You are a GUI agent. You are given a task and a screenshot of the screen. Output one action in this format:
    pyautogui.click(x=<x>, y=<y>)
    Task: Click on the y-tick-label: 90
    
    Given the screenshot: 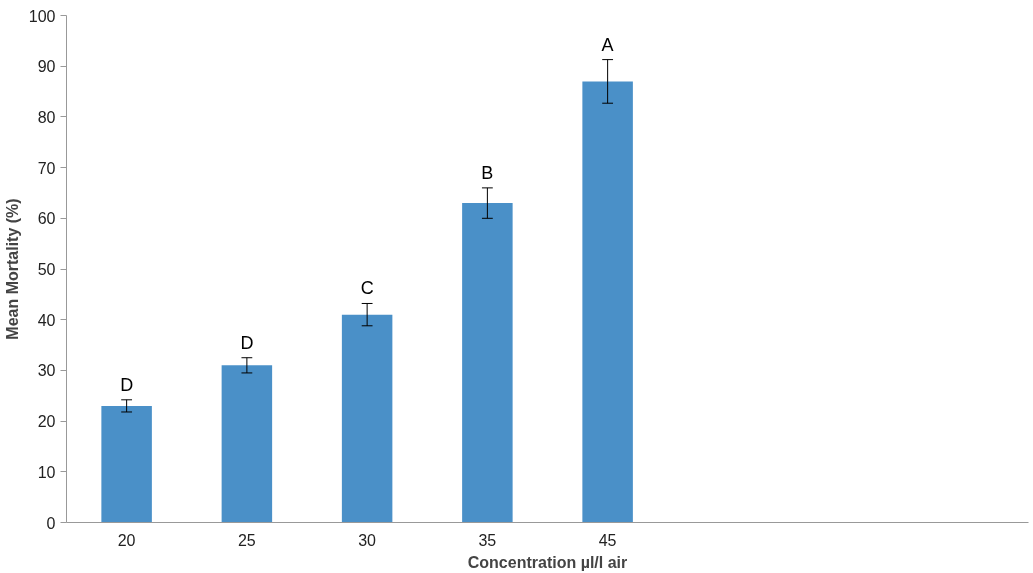 What is the action you would take?
    pyautogui.click(x=46, y=67)
    